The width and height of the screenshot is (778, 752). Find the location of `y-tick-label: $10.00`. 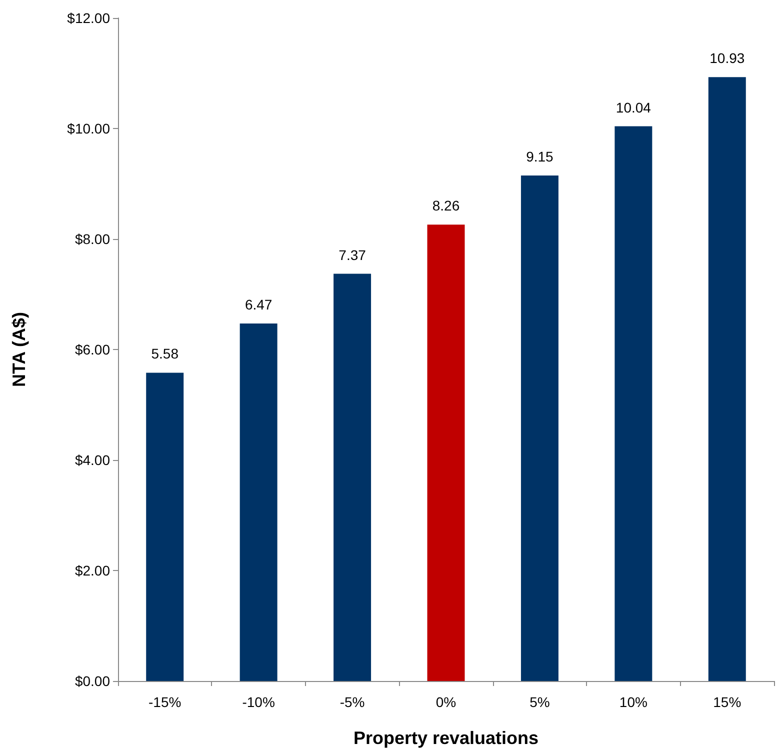

y-tick-label: $10.00 is located at coordinates (88, 128).